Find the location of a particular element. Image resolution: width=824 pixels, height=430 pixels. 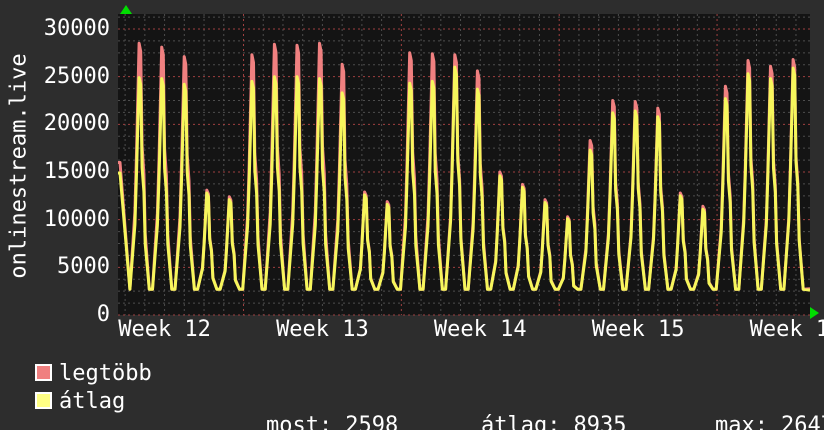

x-tick-label: Week 14 is located at coordinates (480, 329).